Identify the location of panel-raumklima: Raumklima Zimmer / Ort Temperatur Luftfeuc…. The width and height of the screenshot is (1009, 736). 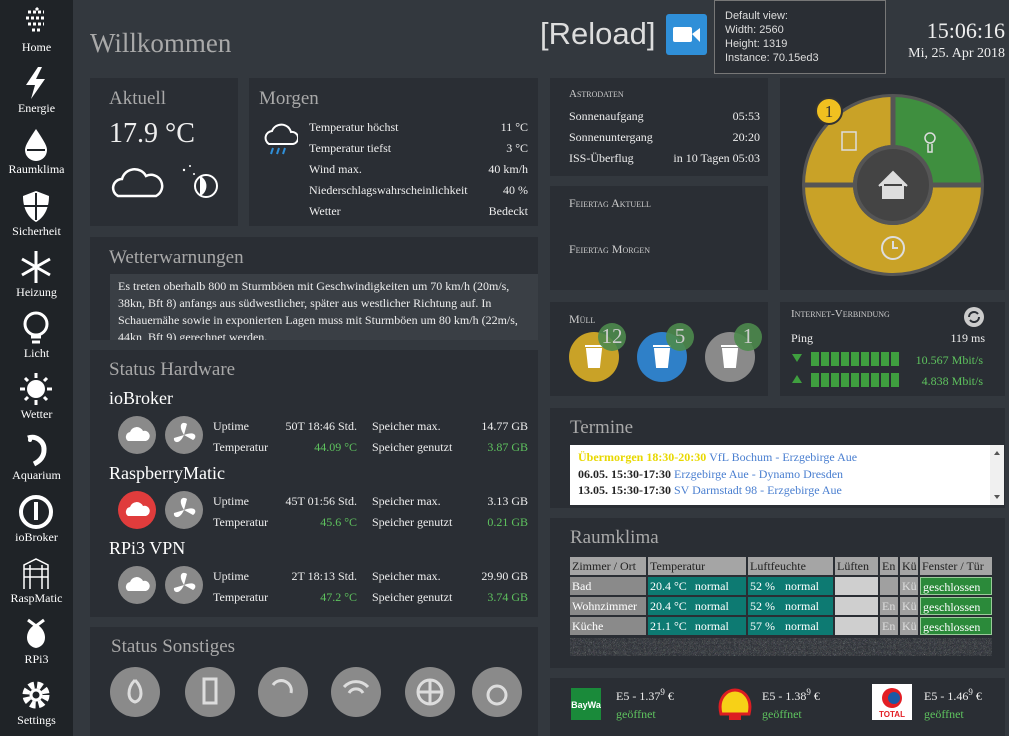
(777, 593).